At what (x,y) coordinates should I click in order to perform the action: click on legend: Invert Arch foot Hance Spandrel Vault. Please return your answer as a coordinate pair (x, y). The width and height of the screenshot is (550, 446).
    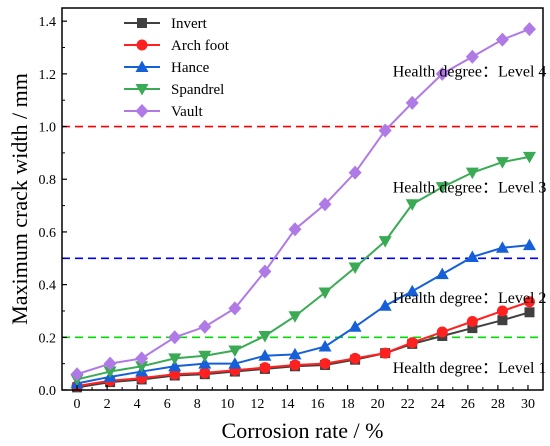
    Looking at the image, I should click on (177, 68).